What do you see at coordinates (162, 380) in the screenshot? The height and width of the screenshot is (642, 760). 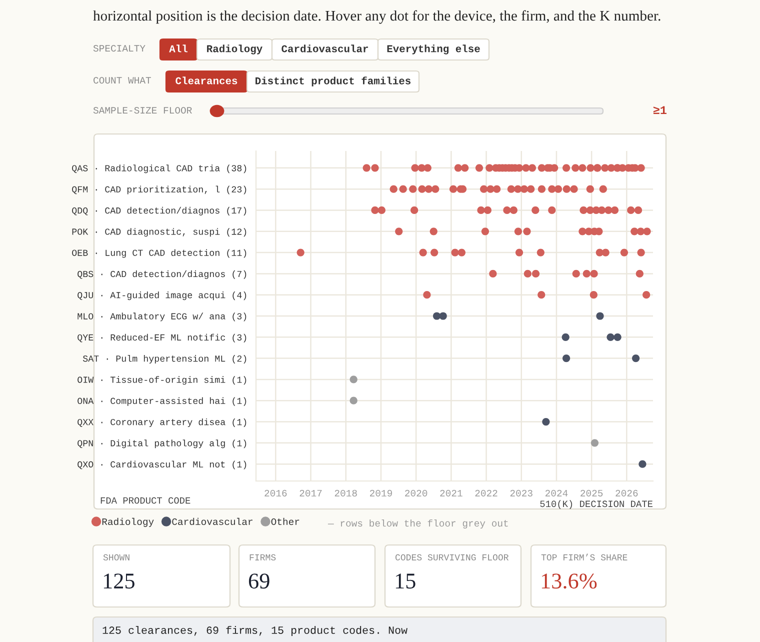 I see `y-tick-label: OIW · Tissue-of-origin simi (1)` at bounding box center [162, 380].